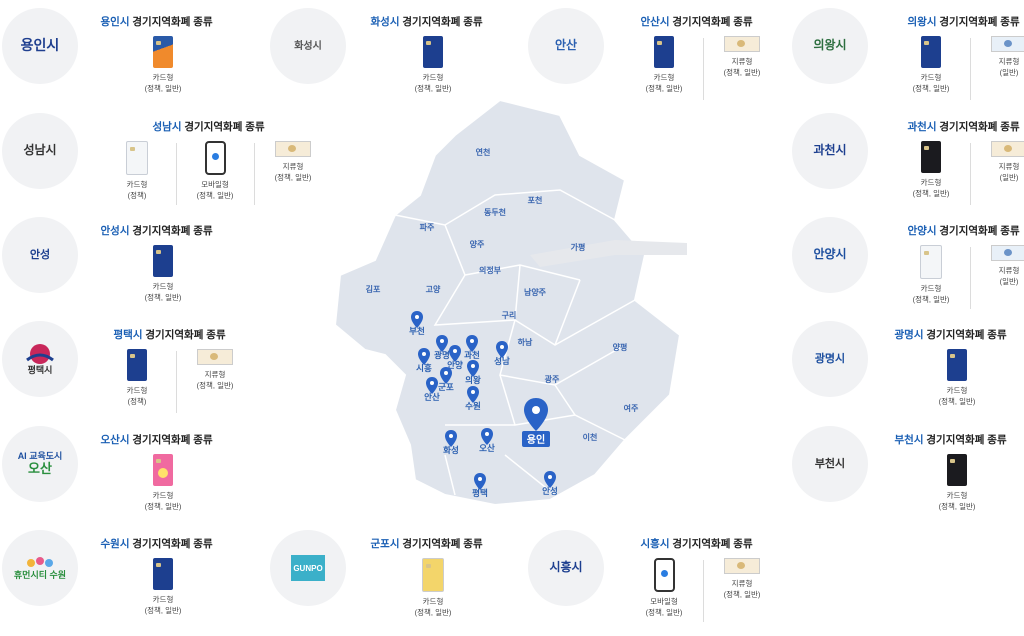 The width and height of the screenshot is (1024, 636). I want to click on gwacheon-panel-title: 과천시 경기지역화폐 종류, so click(964, 126).